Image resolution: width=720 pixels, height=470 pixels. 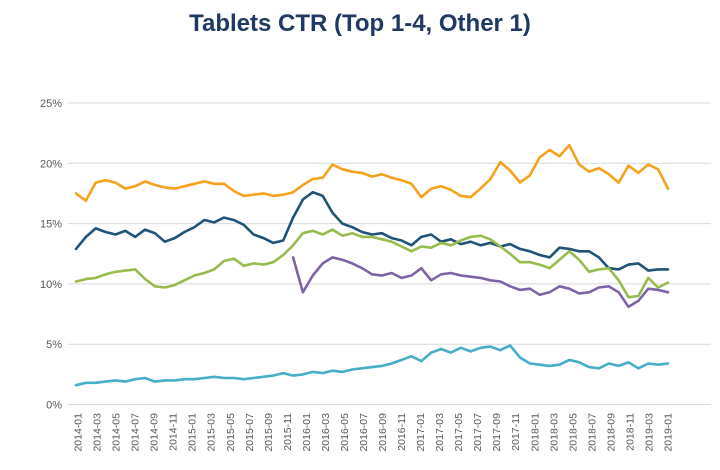 What do you see at coordinates (231, 432) in the screenshot?
I see `x-tick-label: 2015-05` at bounding box center [231, 432].